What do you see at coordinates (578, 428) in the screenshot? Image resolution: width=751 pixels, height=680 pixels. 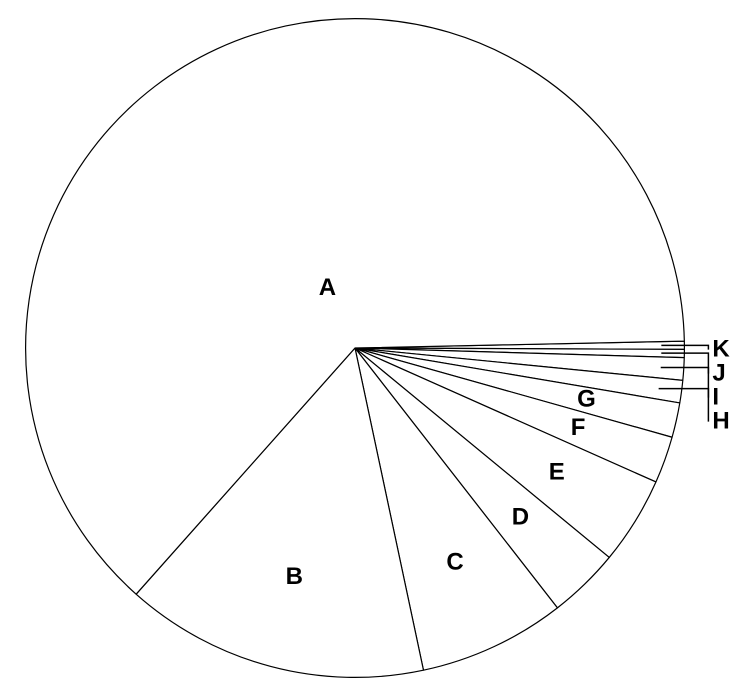 I see `slice-label: F` at bounding box center [578, 428].